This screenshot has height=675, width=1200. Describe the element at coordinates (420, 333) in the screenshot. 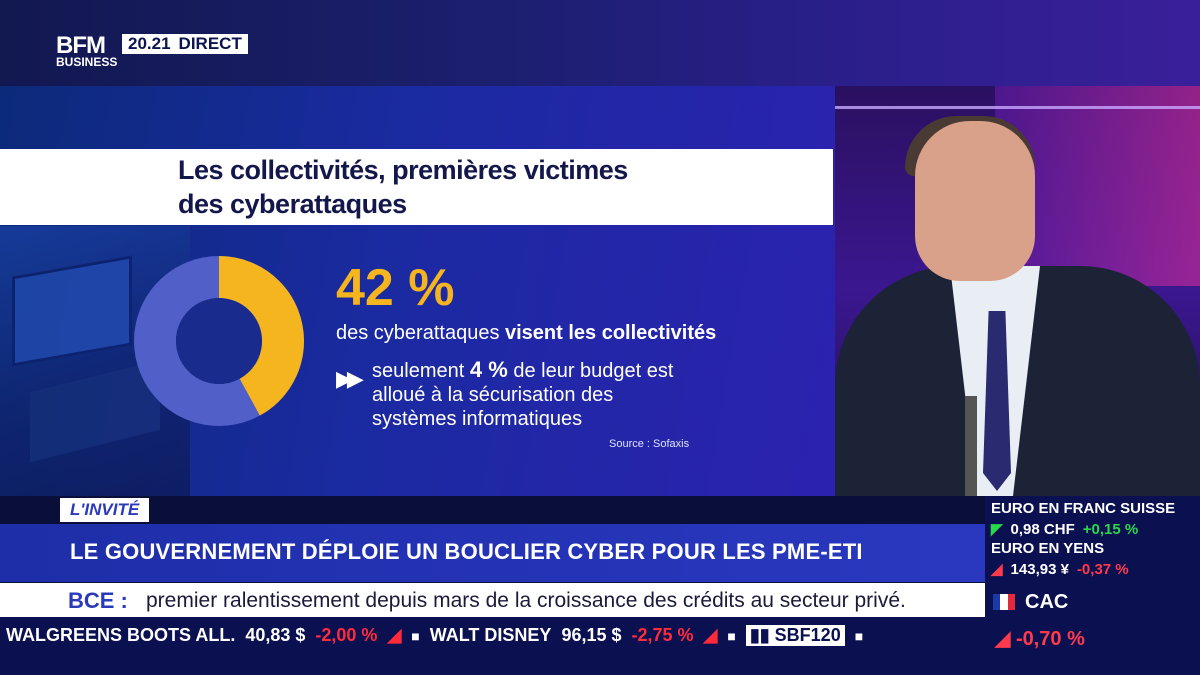

I see `stat-text-plain: des cyberattaques` at that location.